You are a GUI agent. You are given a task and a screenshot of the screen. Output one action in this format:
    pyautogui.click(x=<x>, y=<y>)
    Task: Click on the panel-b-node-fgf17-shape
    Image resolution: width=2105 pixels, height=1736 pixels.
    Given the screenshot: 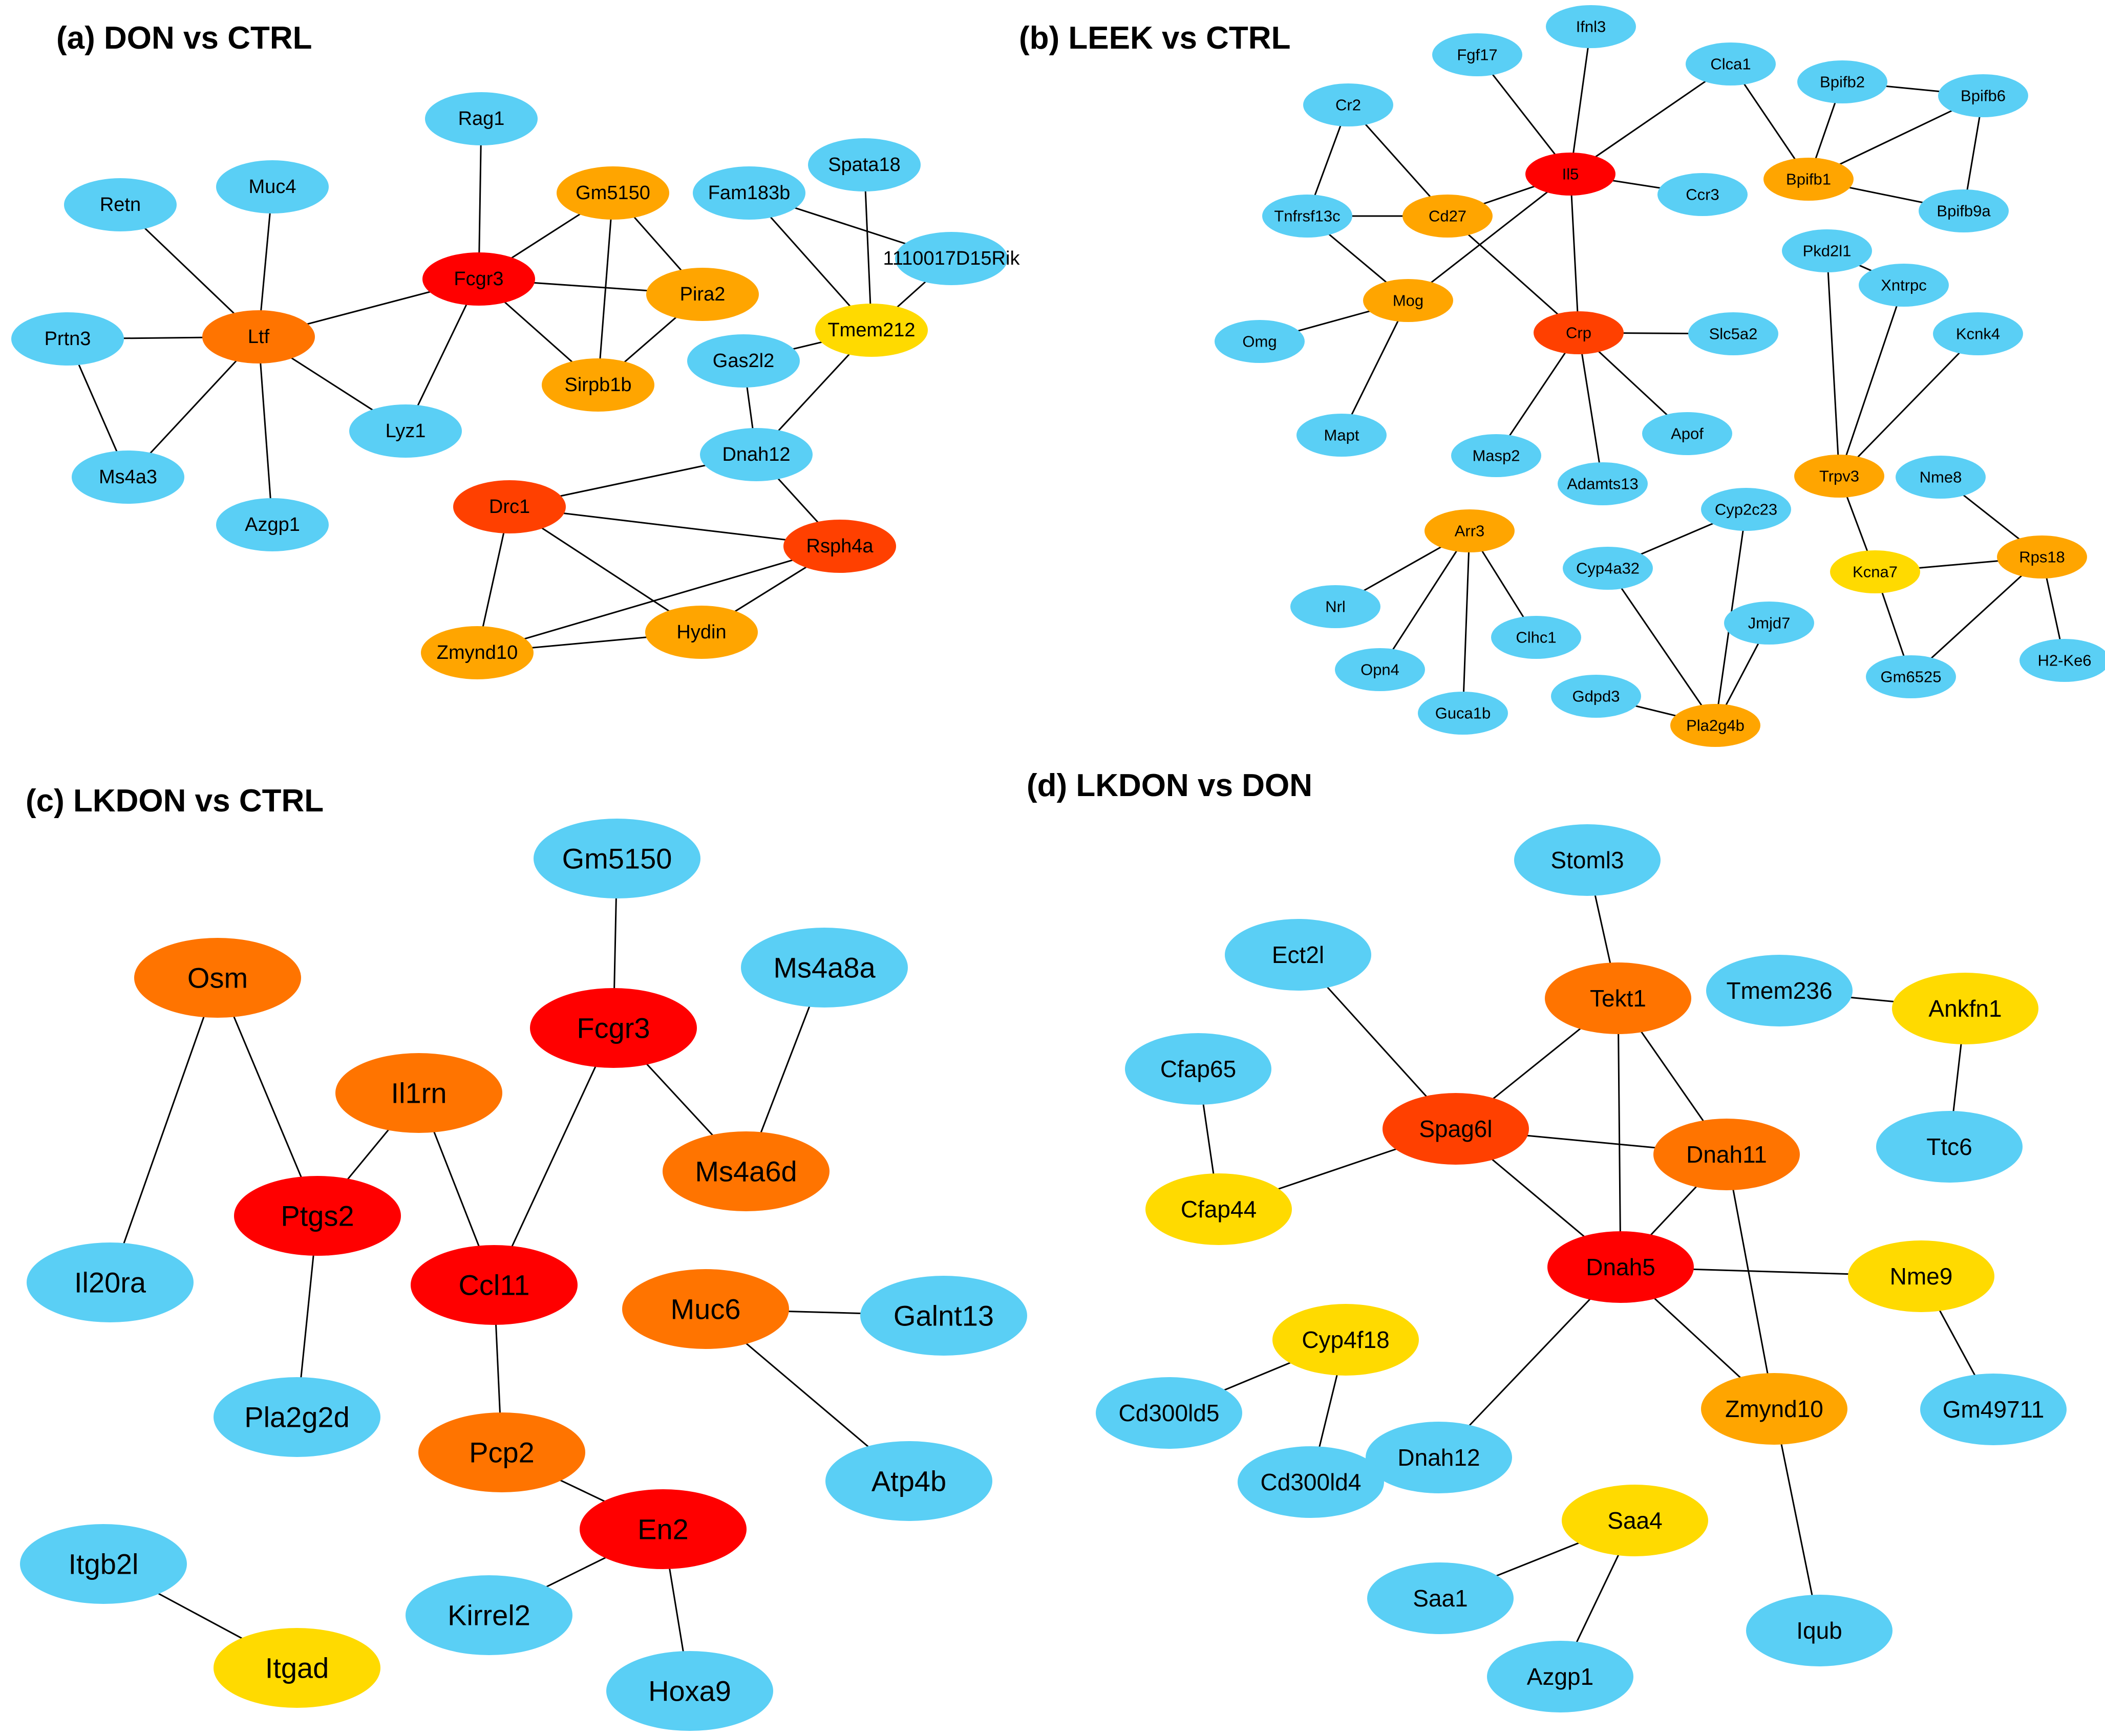 What is the action you would take?
    pyautogui.click(x=1477, y=55)
    